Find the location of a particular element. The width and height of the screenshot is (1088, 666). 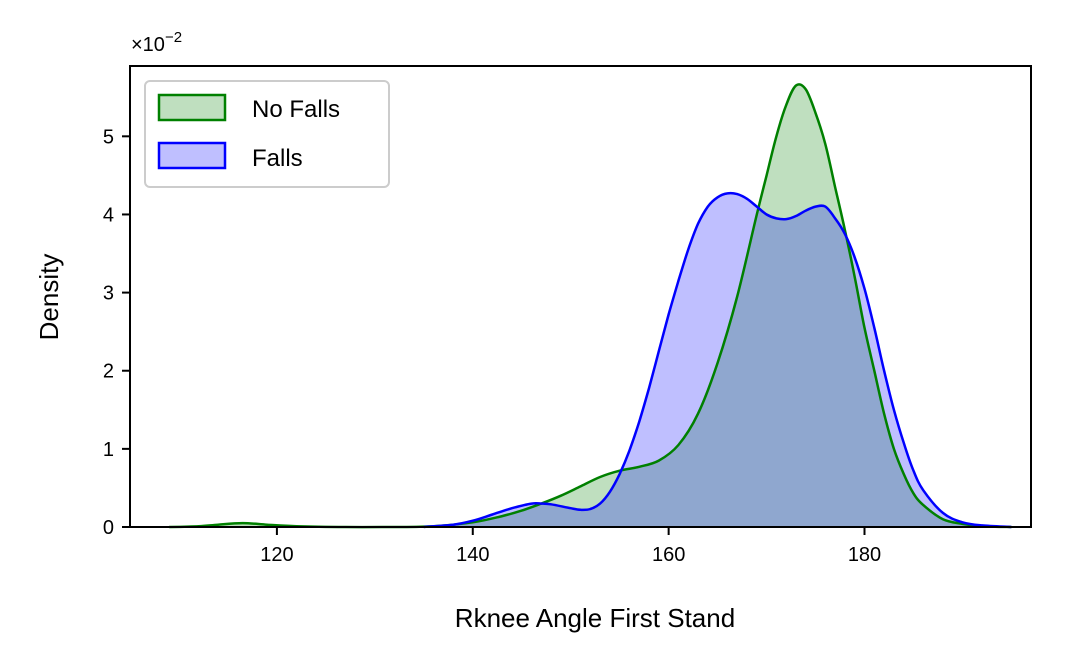

legend-swatch-falls is located at coordinates (192, 155).